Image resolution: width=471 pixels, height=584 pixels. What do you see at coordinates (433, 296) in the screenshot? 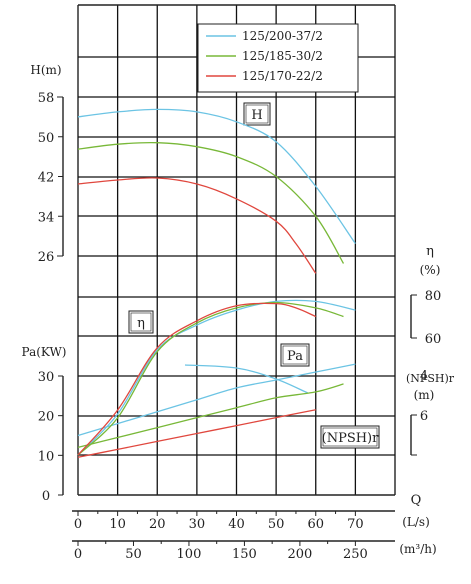
I see `efficiency-tick-label-80: 80` at bounding box center [433, 296].